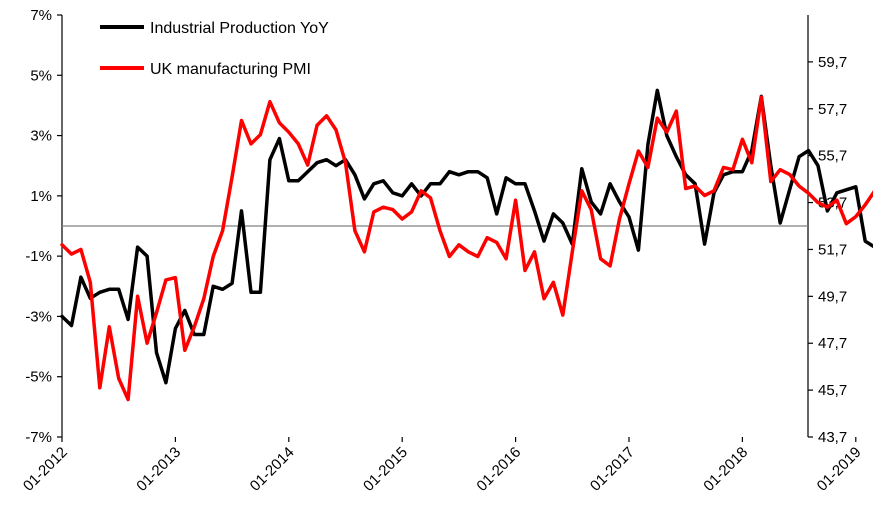 The image size is (873, 528). I want to click on left-tick-label: 5%, so click(41, 75).